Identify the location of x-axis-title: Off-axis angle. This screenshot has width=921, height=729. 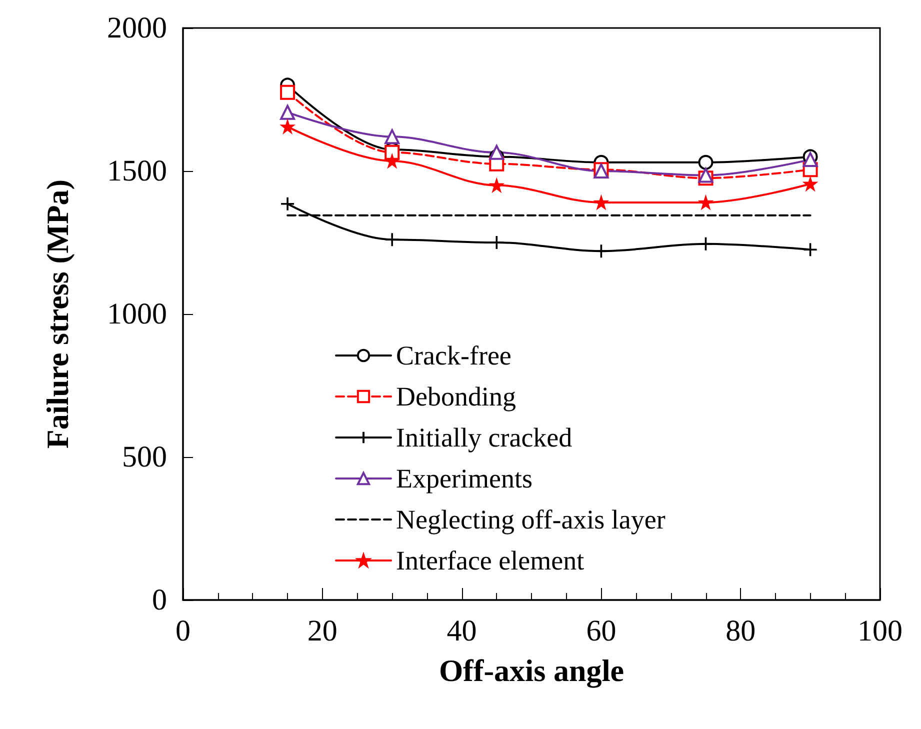
(531, 670).